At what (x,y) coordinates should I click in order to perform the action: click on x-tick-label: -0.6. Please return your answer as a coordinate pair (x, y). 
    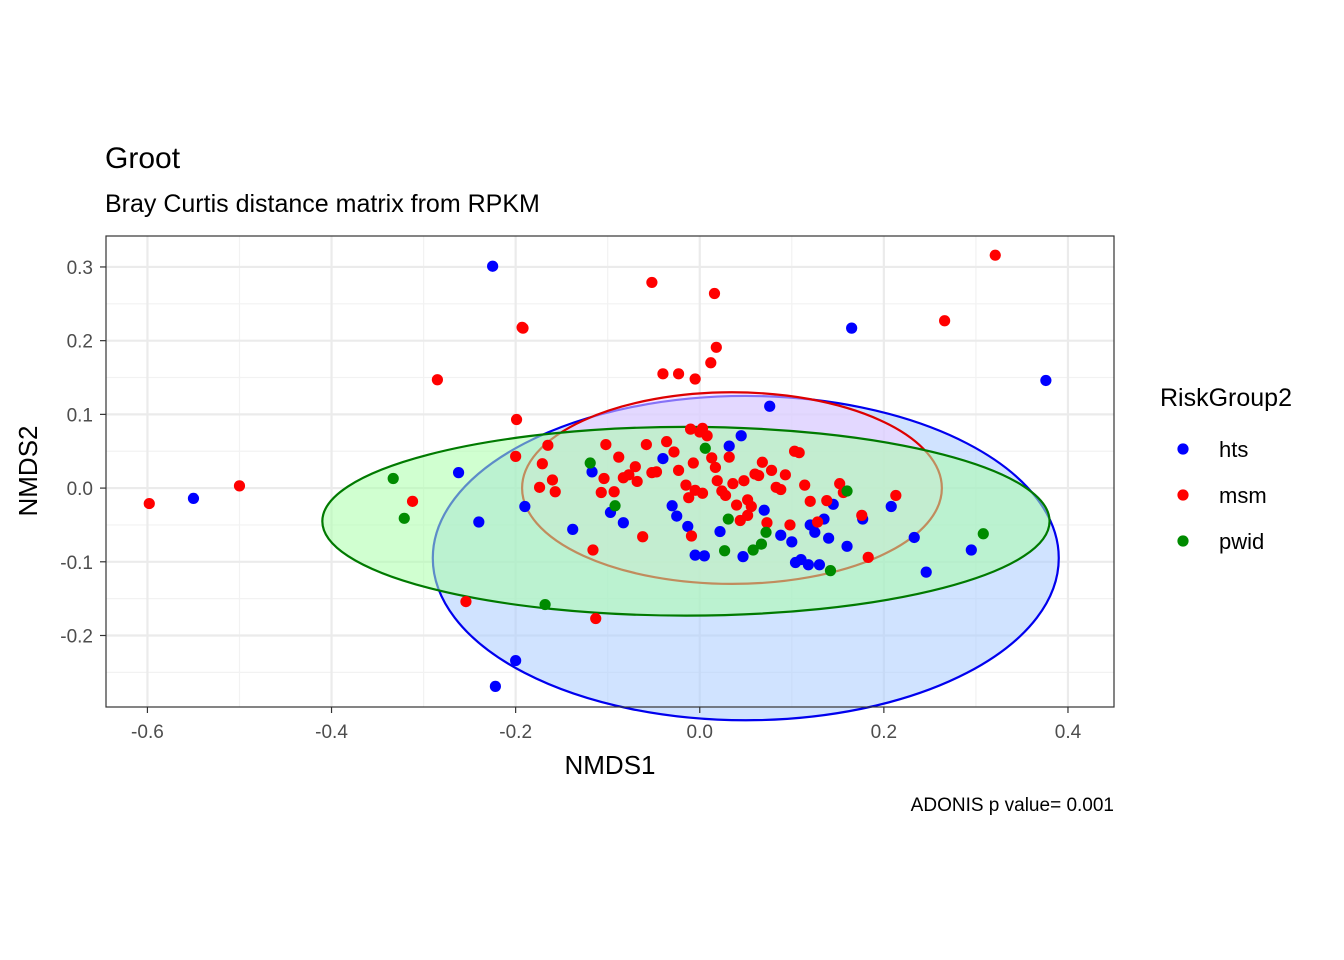
    Looking at the image, I should click on (147, 732).